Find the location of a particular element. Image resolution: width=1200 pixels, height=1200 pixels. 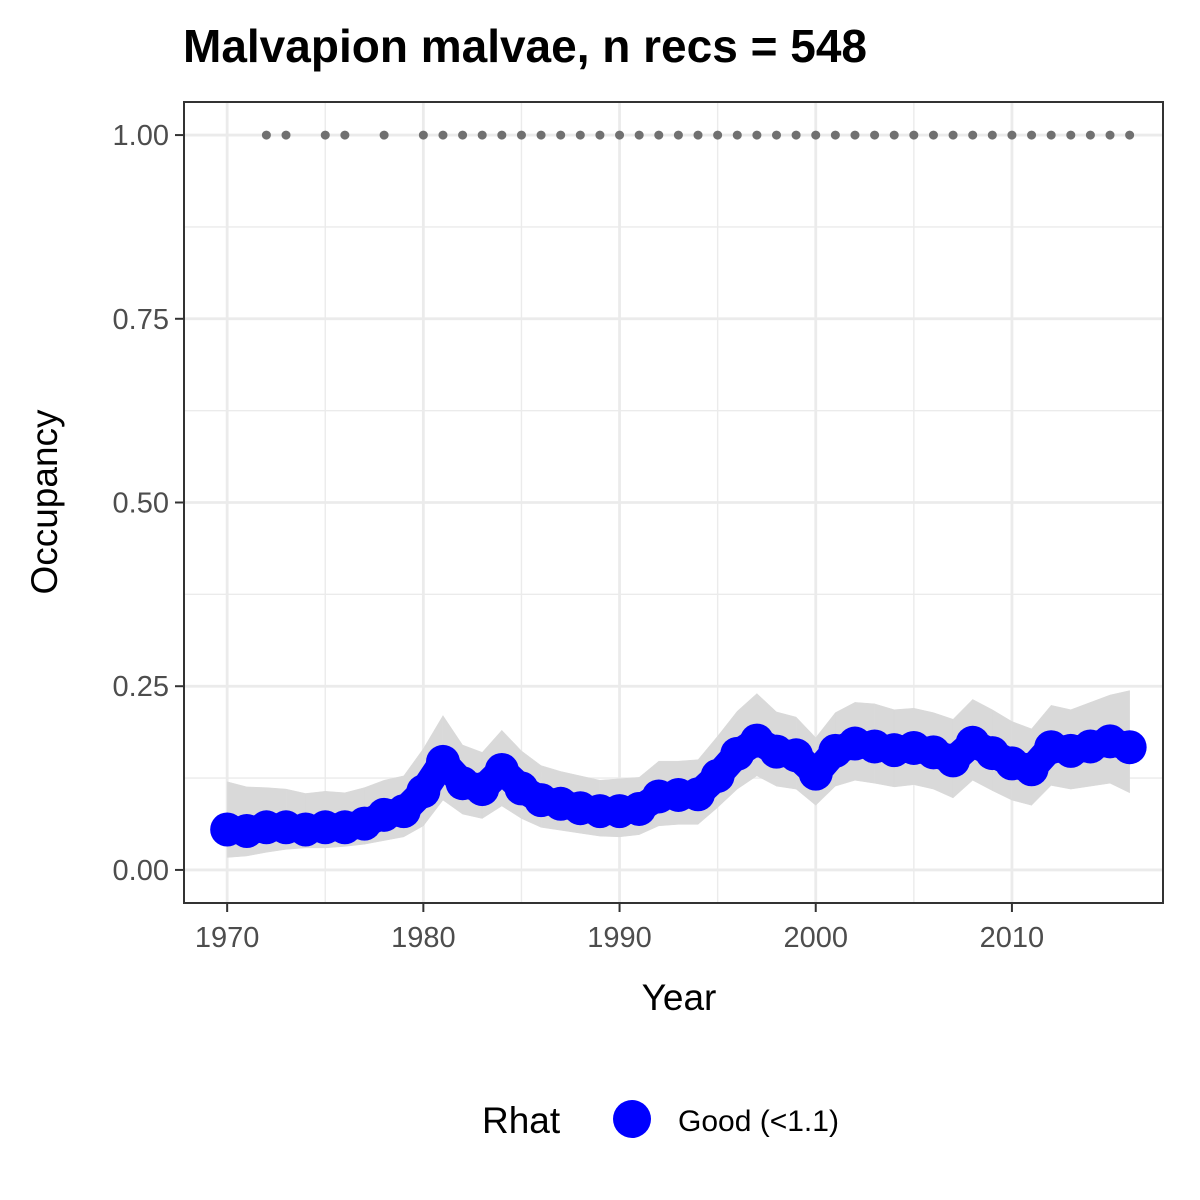

record-year-markers is located at coordinates (698, 135).